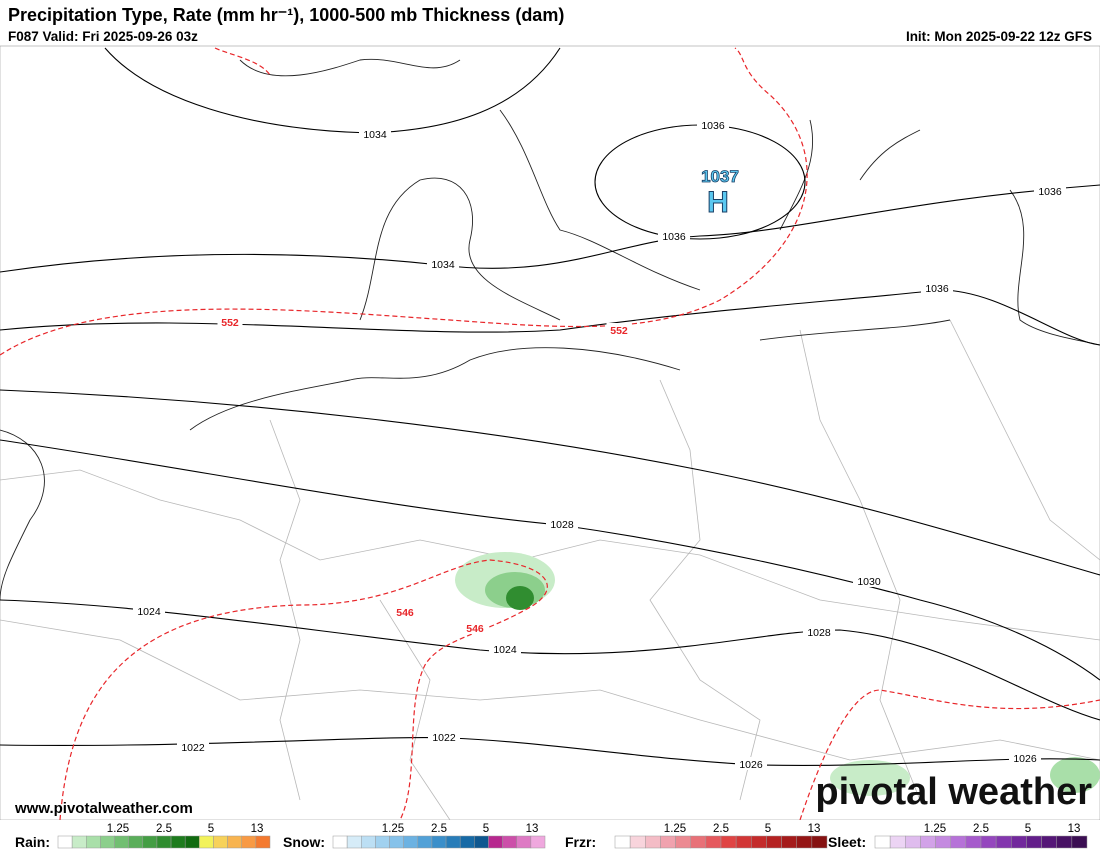  What do you see at coordinates (32, 842) in the screenshot?
I see `legend-label: Rain:` at bounding box center [32, 842].